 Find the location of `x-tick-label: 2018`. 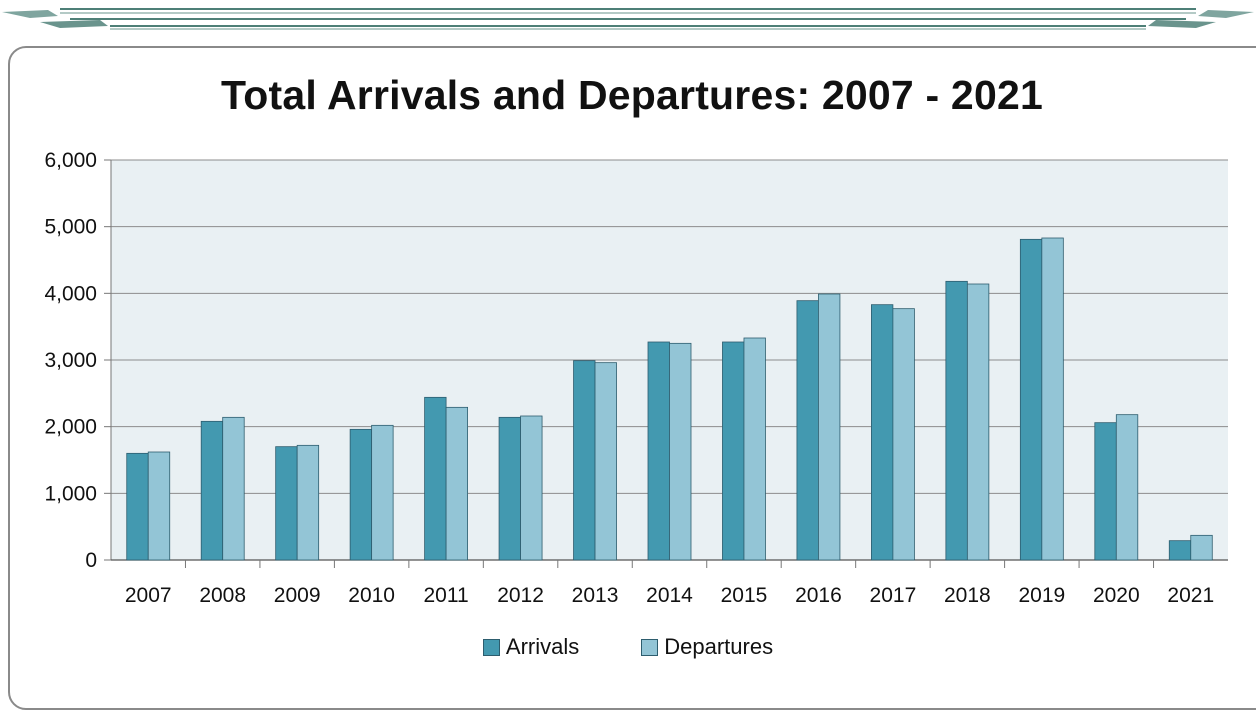

x-tick-label: 2018 is located at coordinates (967, 595).